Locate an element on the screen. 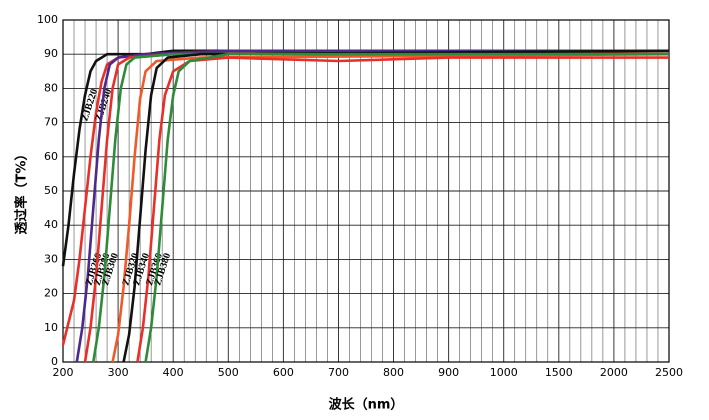  y-tick-label: 90 is located at coordinates (51, 53).